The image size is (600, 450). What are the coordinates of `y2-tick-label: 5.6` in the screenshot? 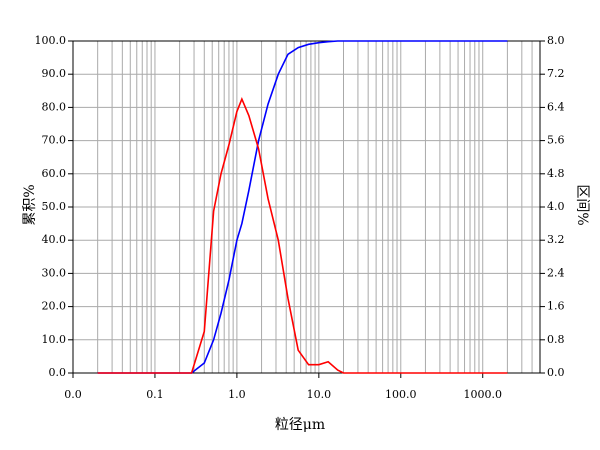 It's located at (556, 140).